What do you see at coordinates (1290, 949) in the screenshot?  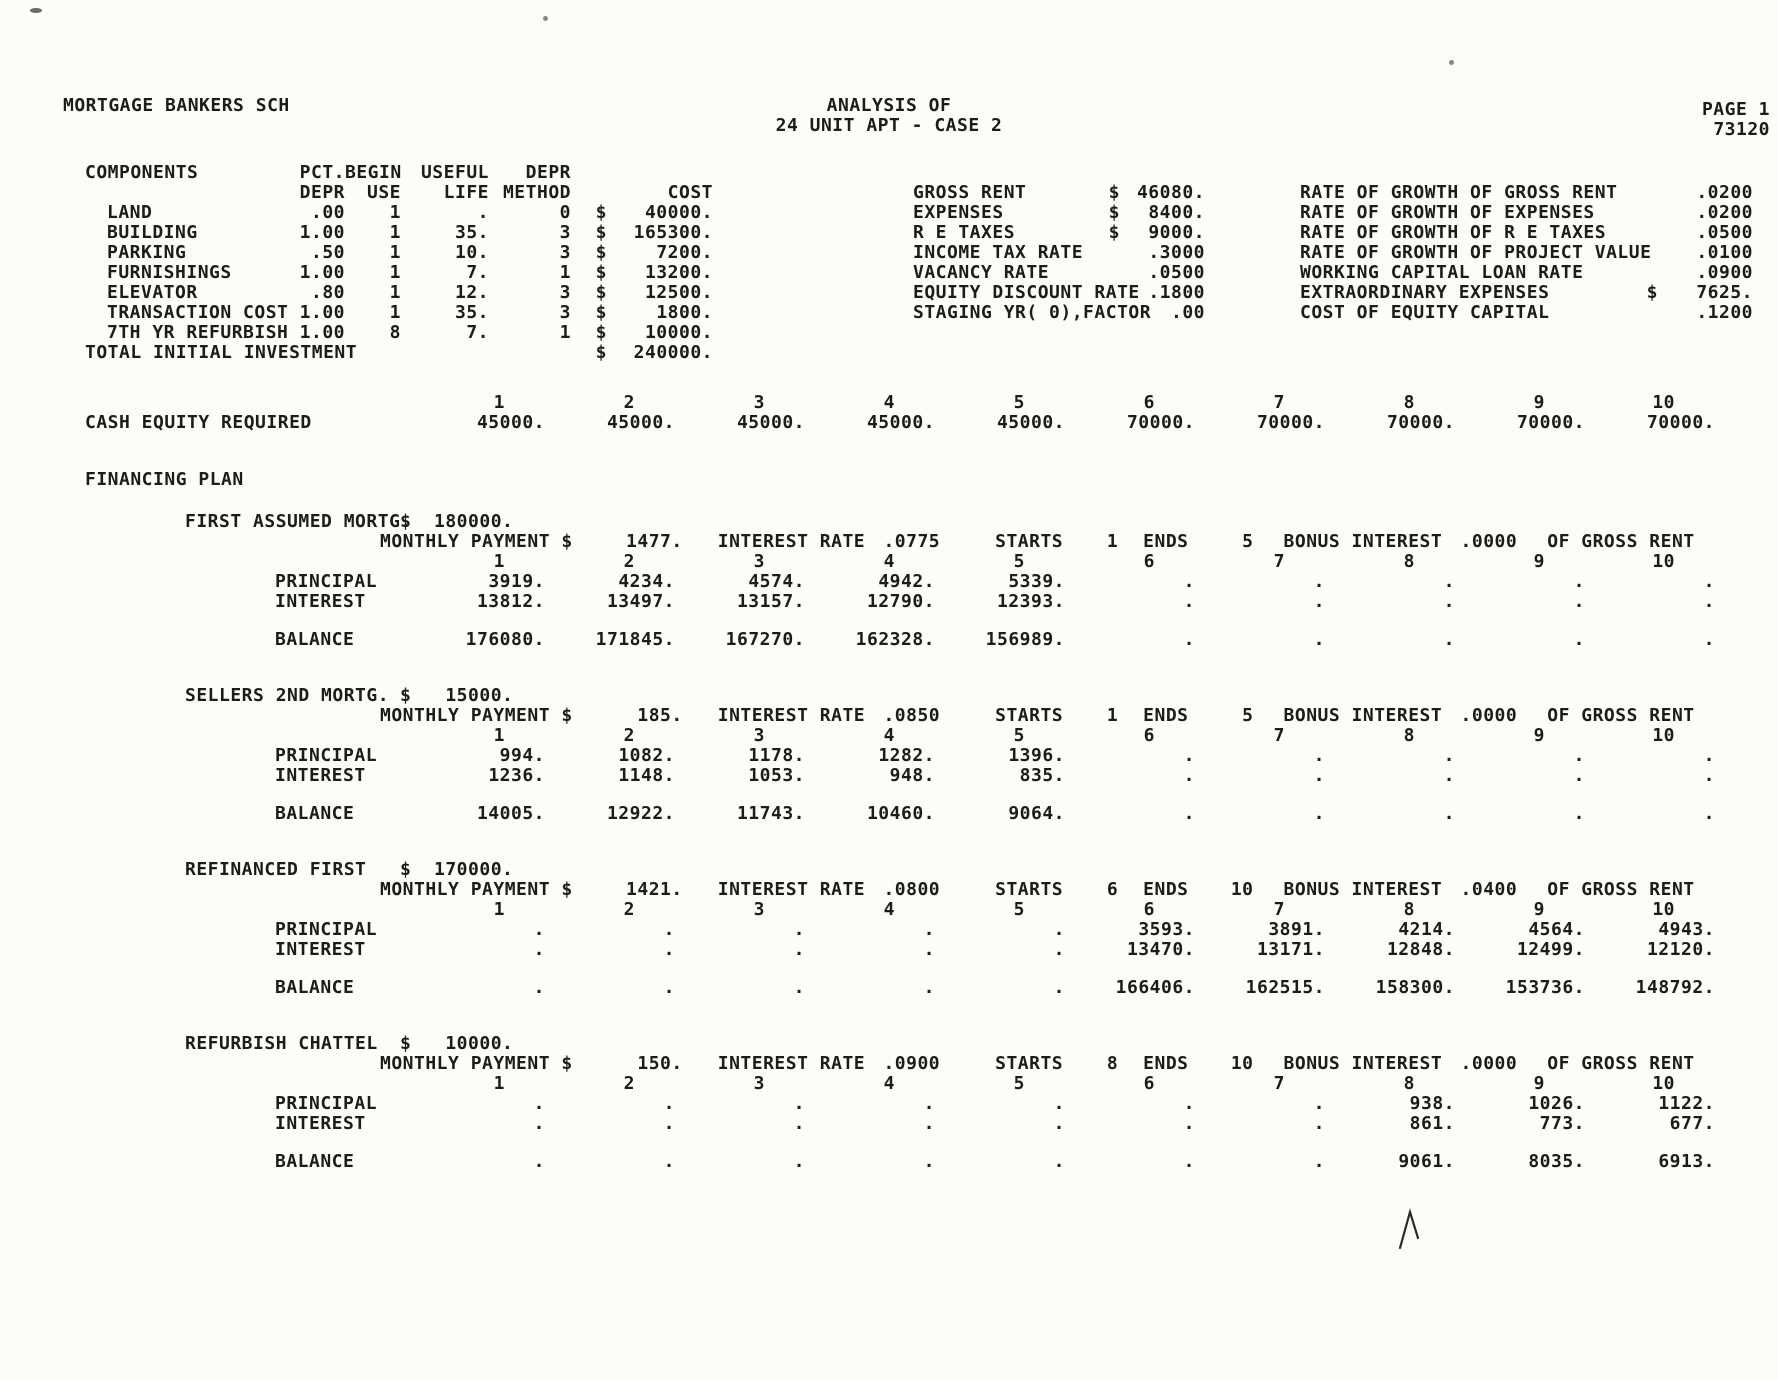 I see `interest-value-cell: 13171.` at bounding box center [1290, 949].